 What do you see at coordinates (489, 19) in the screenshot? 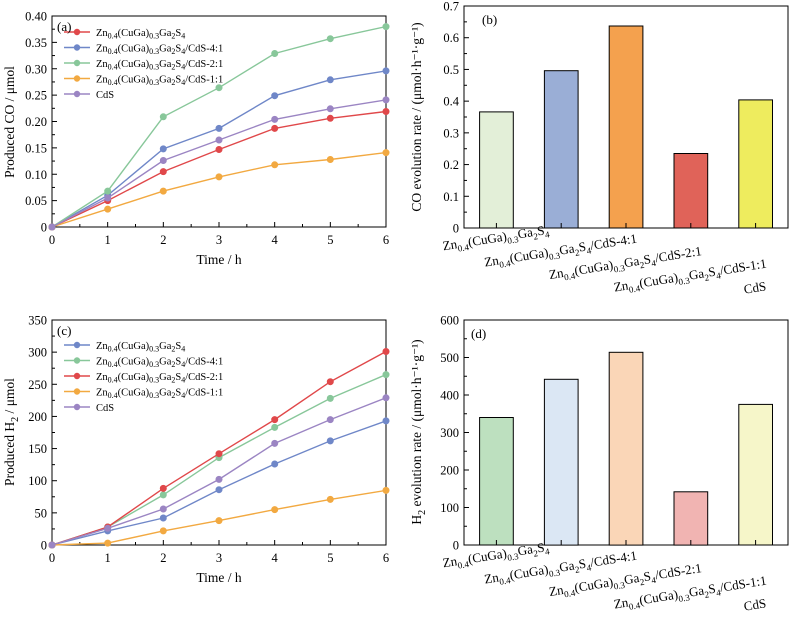
I see `panel-b-panel-label: (b)` at bounding box center [489, 19].